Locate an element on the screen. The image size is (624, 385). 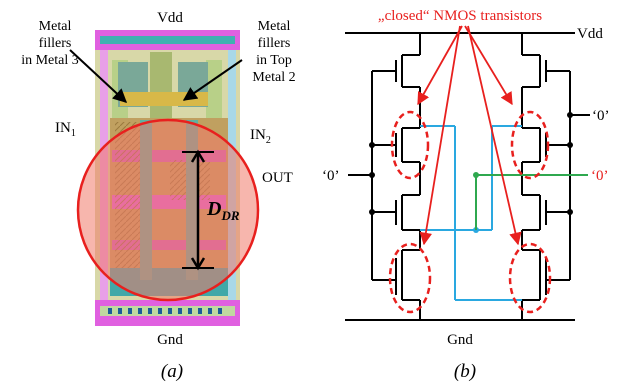
metal3-label-line3: in Metal 3 is located at coordinates (50, 60).